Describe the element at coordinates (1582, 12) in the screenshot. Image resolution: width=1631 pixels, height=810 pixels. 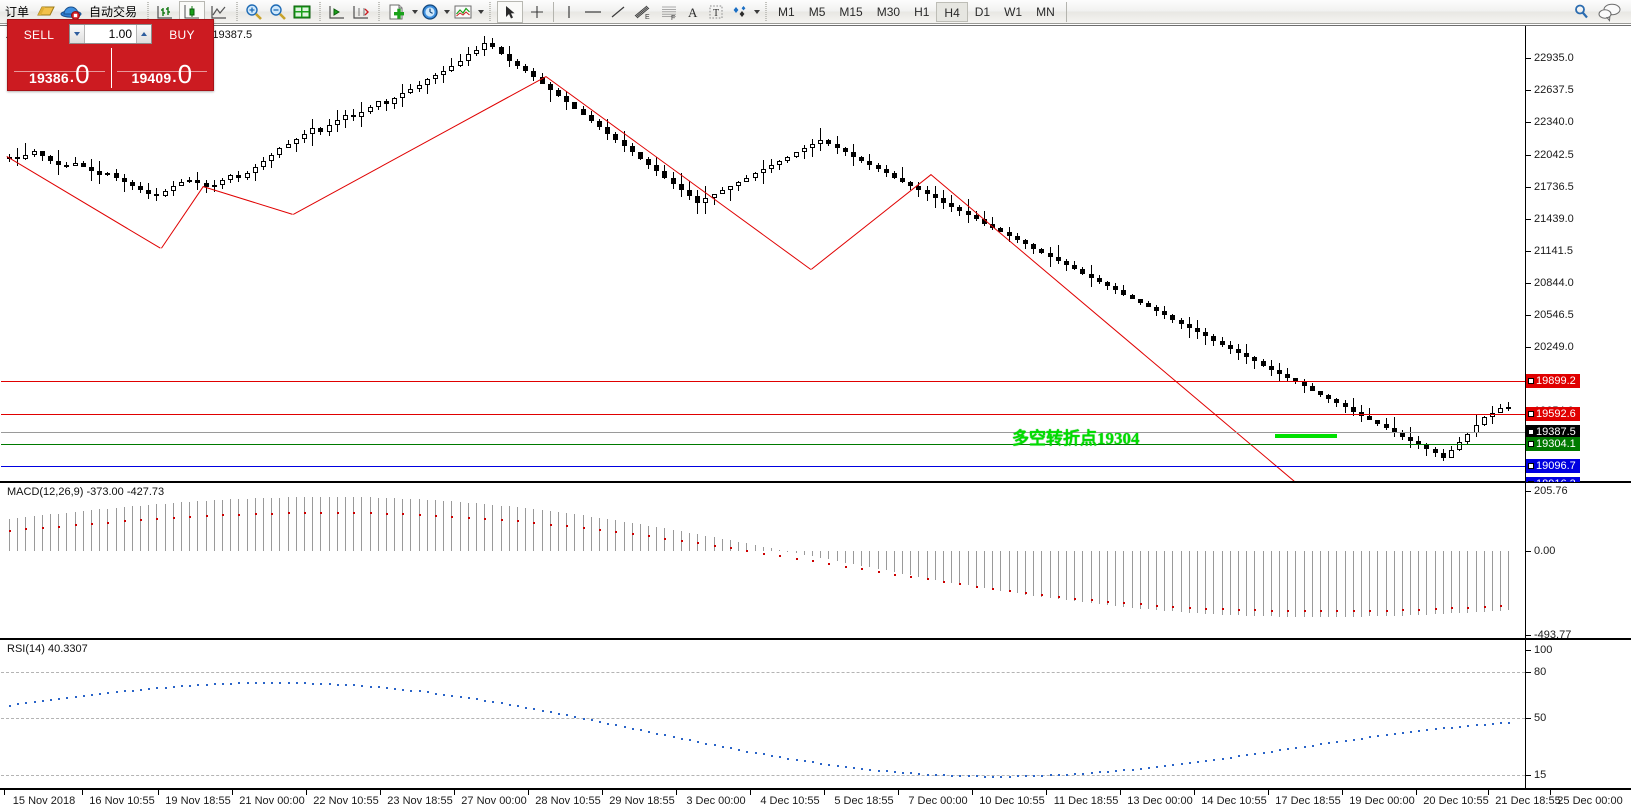
I see `search-icon` at that location.